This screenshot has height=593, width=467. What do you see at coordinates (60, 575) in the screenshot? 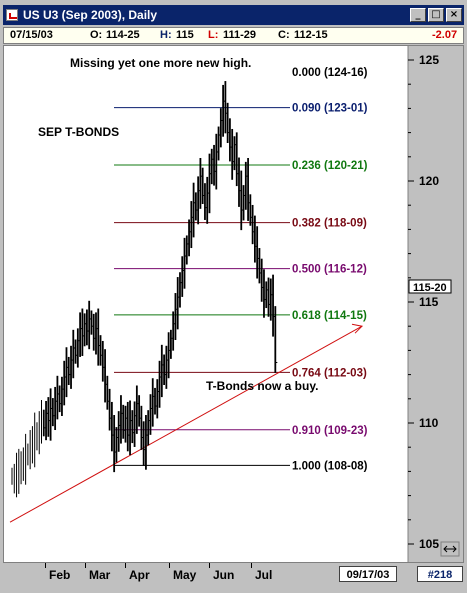
I see `x-tick-label: Feb` at bounding box center [60, 575].